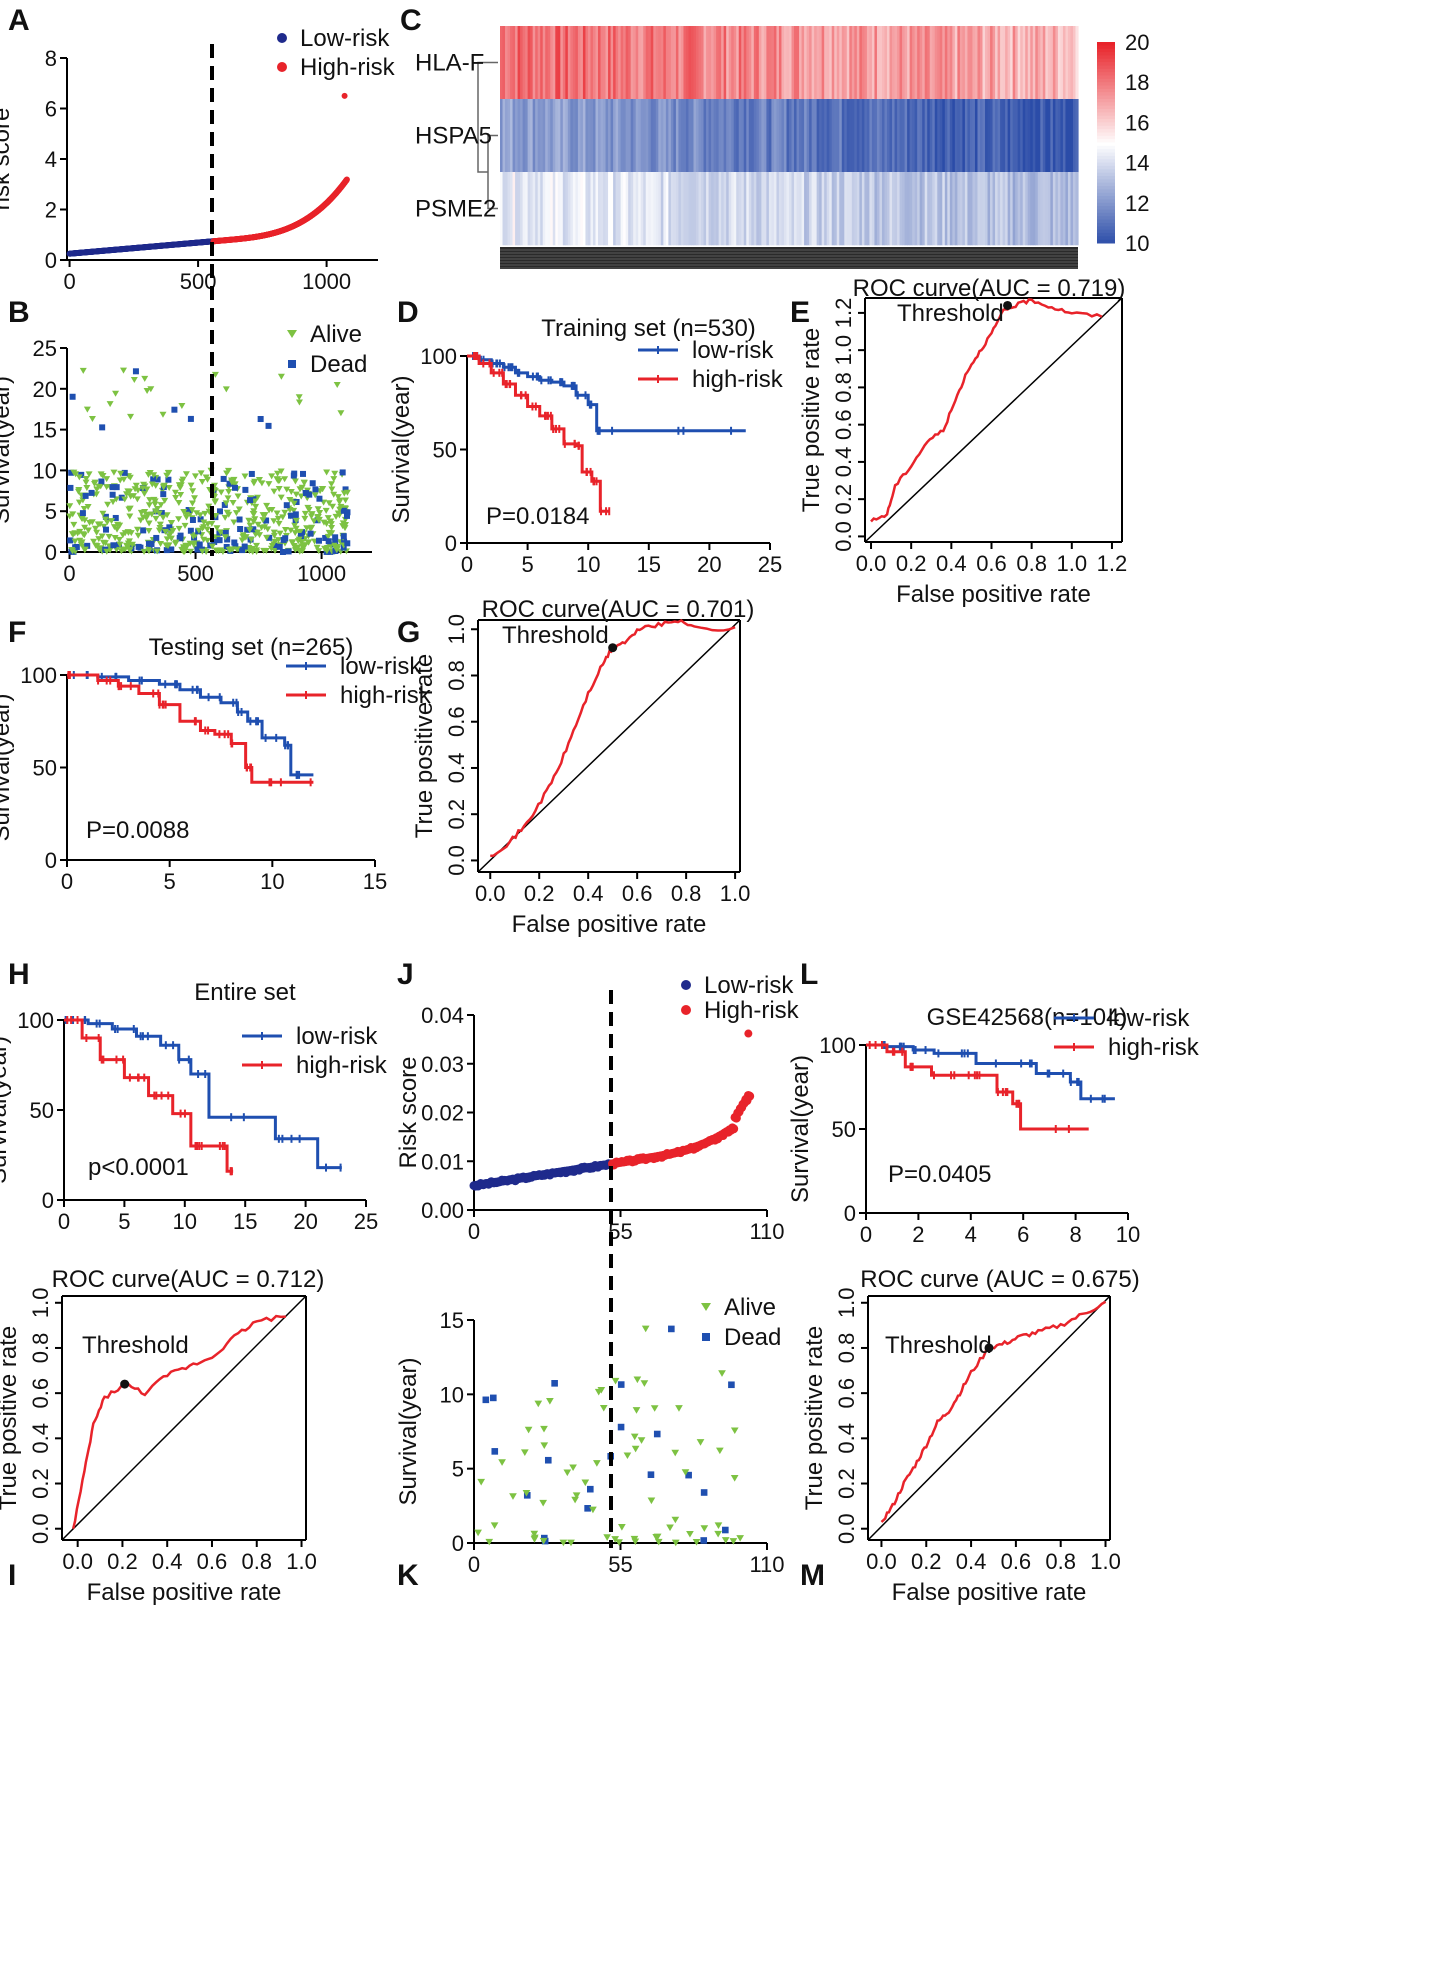 The image size is (1450, 1966). I want to click on y-tick-label: 6, so click(51, 109).